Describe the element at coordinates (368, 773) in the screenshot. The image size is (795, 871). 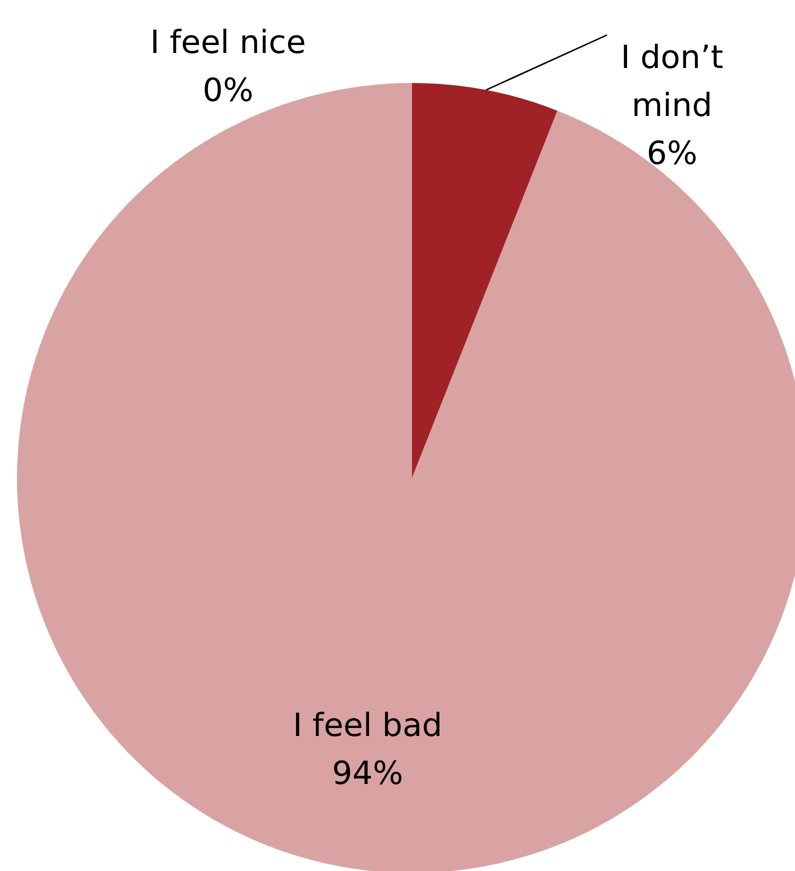
I see `data-label: 94%` at that location.